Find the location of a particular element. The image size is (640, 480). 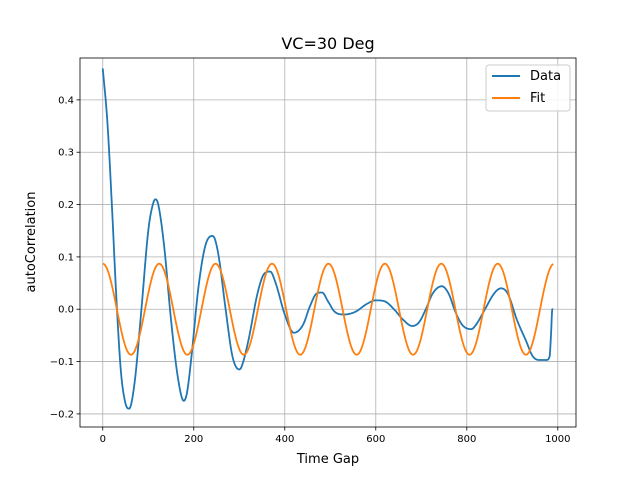

y-tick-label: 0.1 is located at coordinates (66, 257).